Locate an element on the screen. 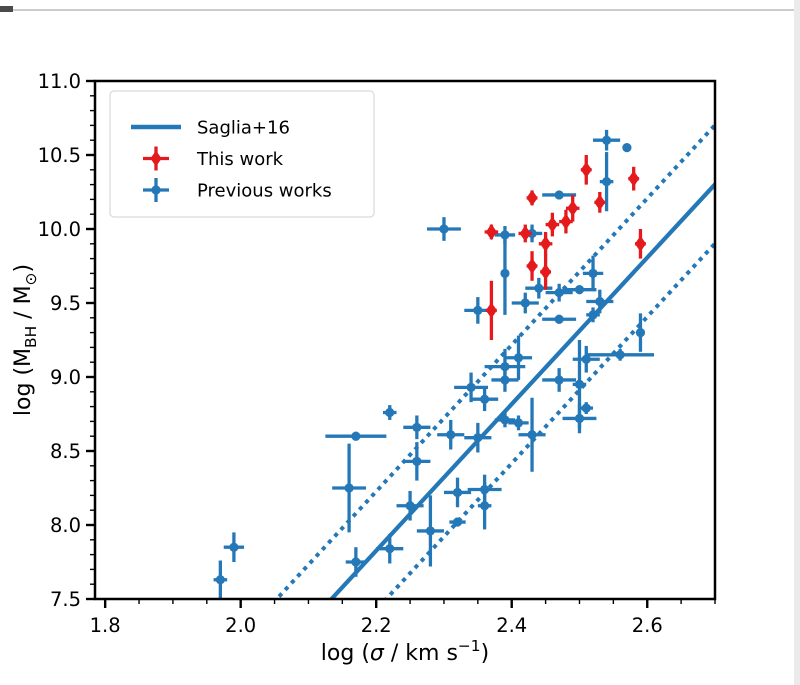 The width and height of the screenshot is (800, 685). x-tick-label: 2.6 is located at coordinates (647, 625).